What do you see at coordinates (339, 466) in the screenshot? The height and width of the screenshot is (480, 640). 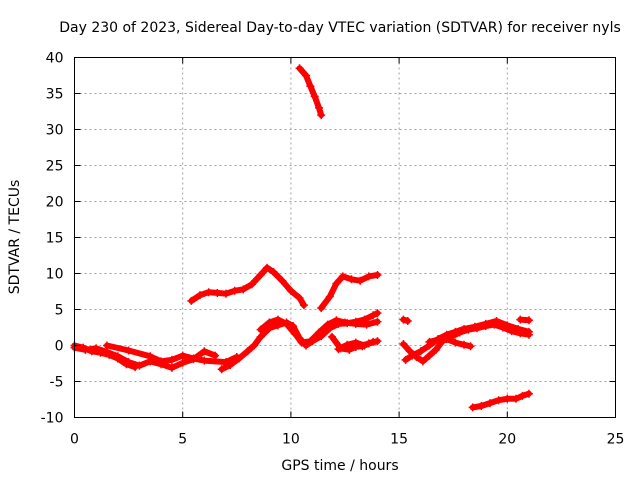 I see `x-axis-label: GPS time / hours` at bounding box center [339, 466].